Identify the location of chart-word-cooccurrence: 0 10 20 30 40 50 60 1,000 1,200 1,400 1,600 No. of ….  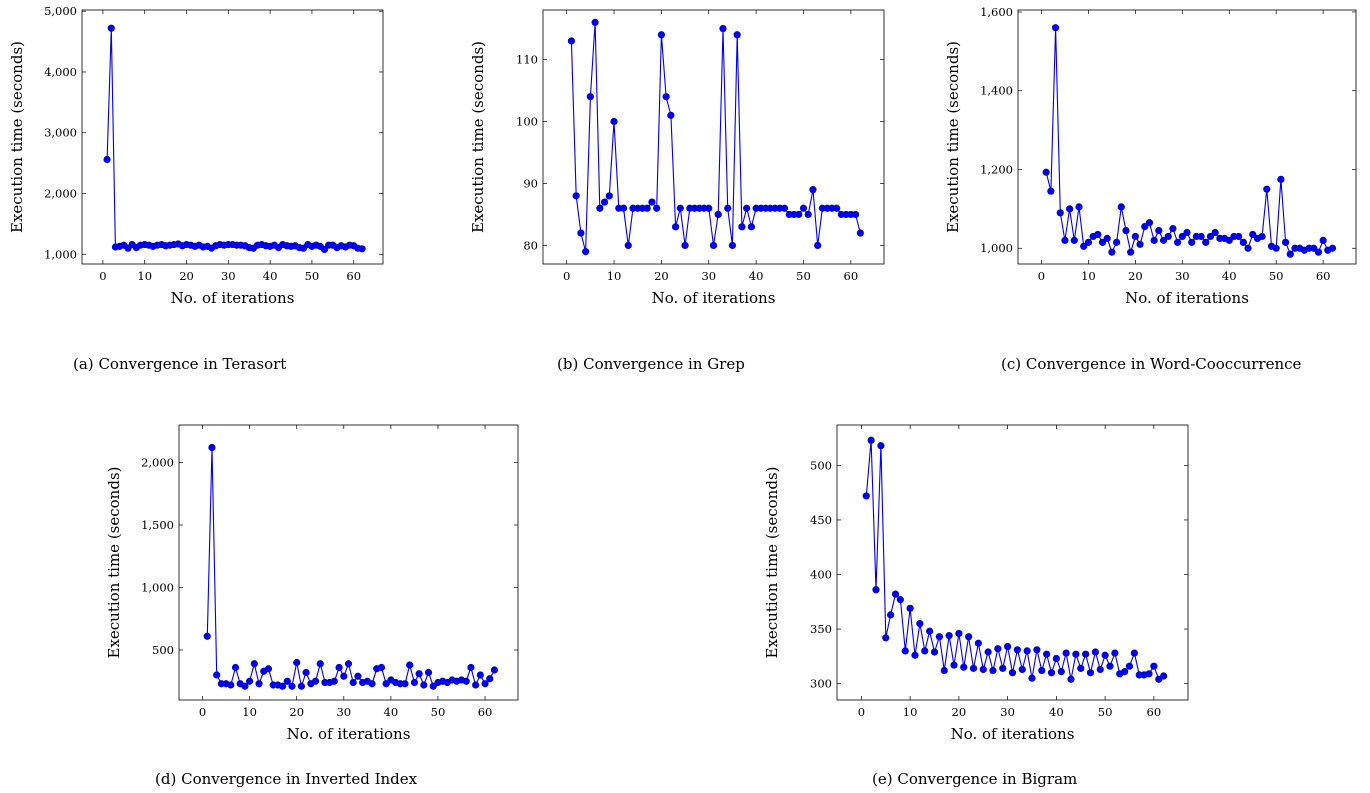
(1150, 156).